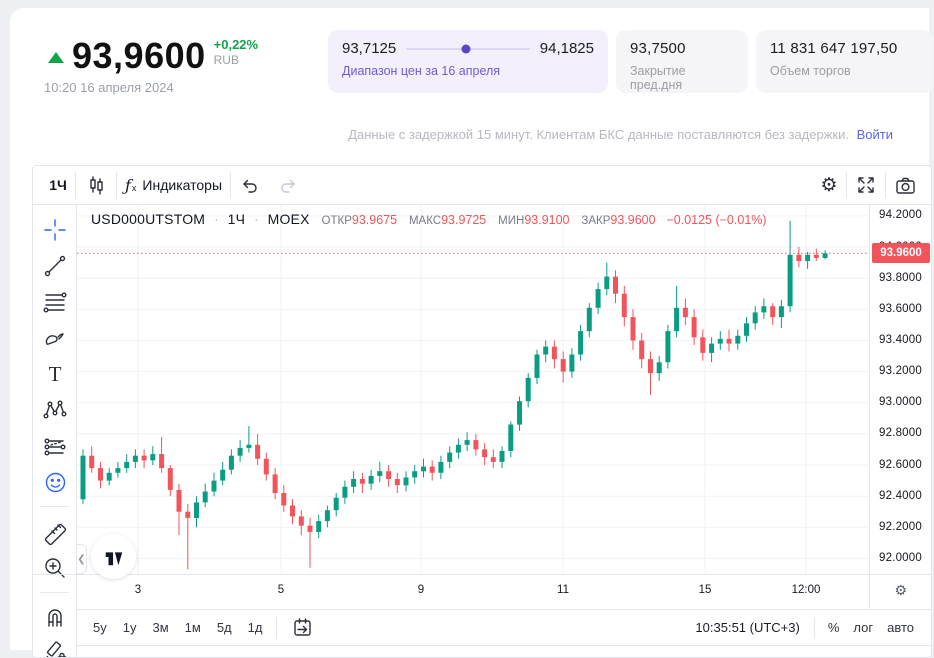 The image size is (934, 658). Describe the element at coordinates (82, 559) in the screenshot. I see `drawing-panel-collapse-handle: ❮` at that location.